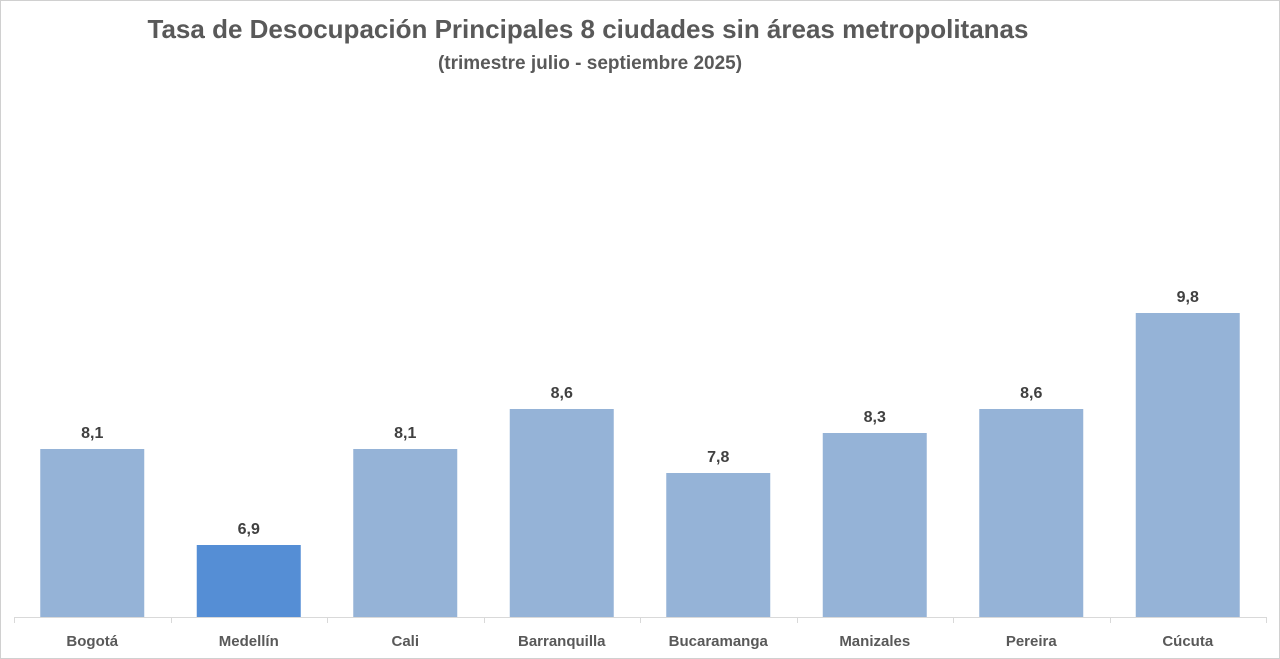 Image resolution: width=1280 pixels, height=659 pixels. Describe the element at coordinates (874, 641) in the screenshot. I see `category-label: Manizales` at that location.